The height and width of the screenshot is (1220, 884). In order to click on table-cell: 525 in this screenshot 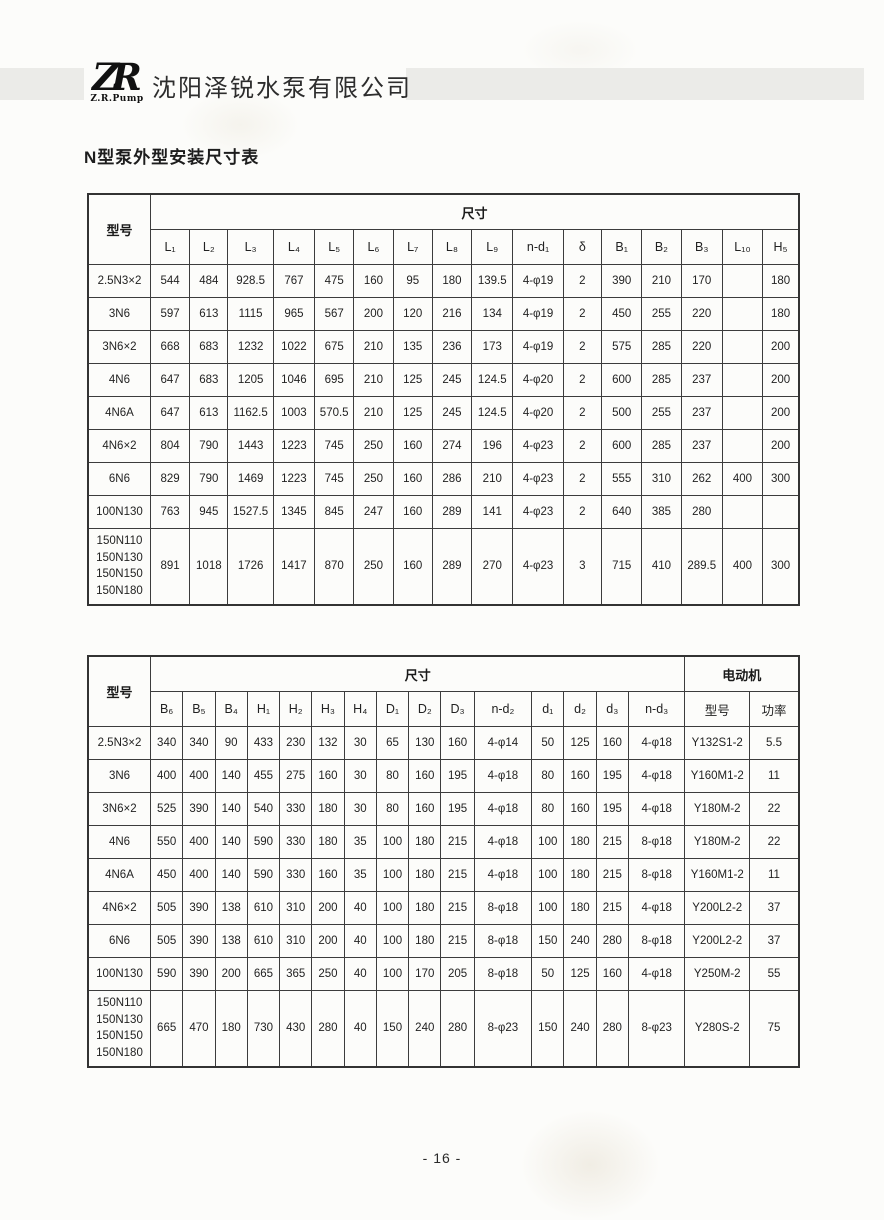, I will do `click(167, 809)`.